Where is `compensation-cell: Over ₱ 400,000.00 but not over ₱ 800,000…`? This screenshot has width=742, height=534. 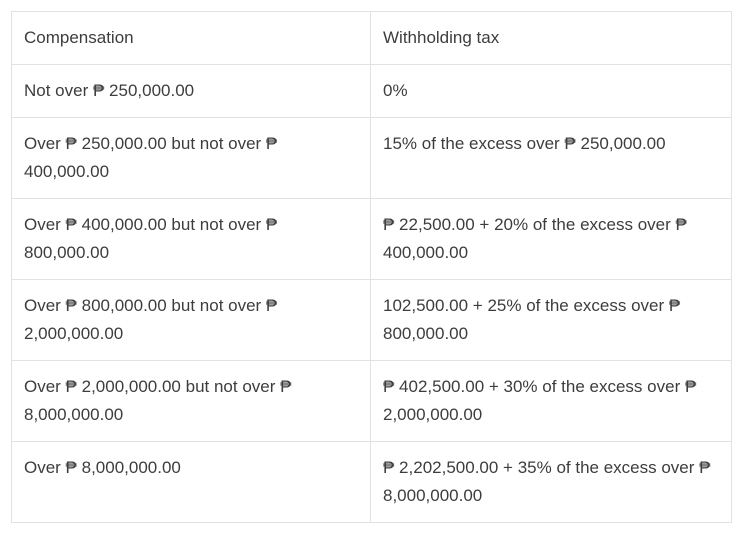
compensation-cell: Over ₱ 400,000.00 but not over ₱ 800,000… is located at coordinates (191, 239).